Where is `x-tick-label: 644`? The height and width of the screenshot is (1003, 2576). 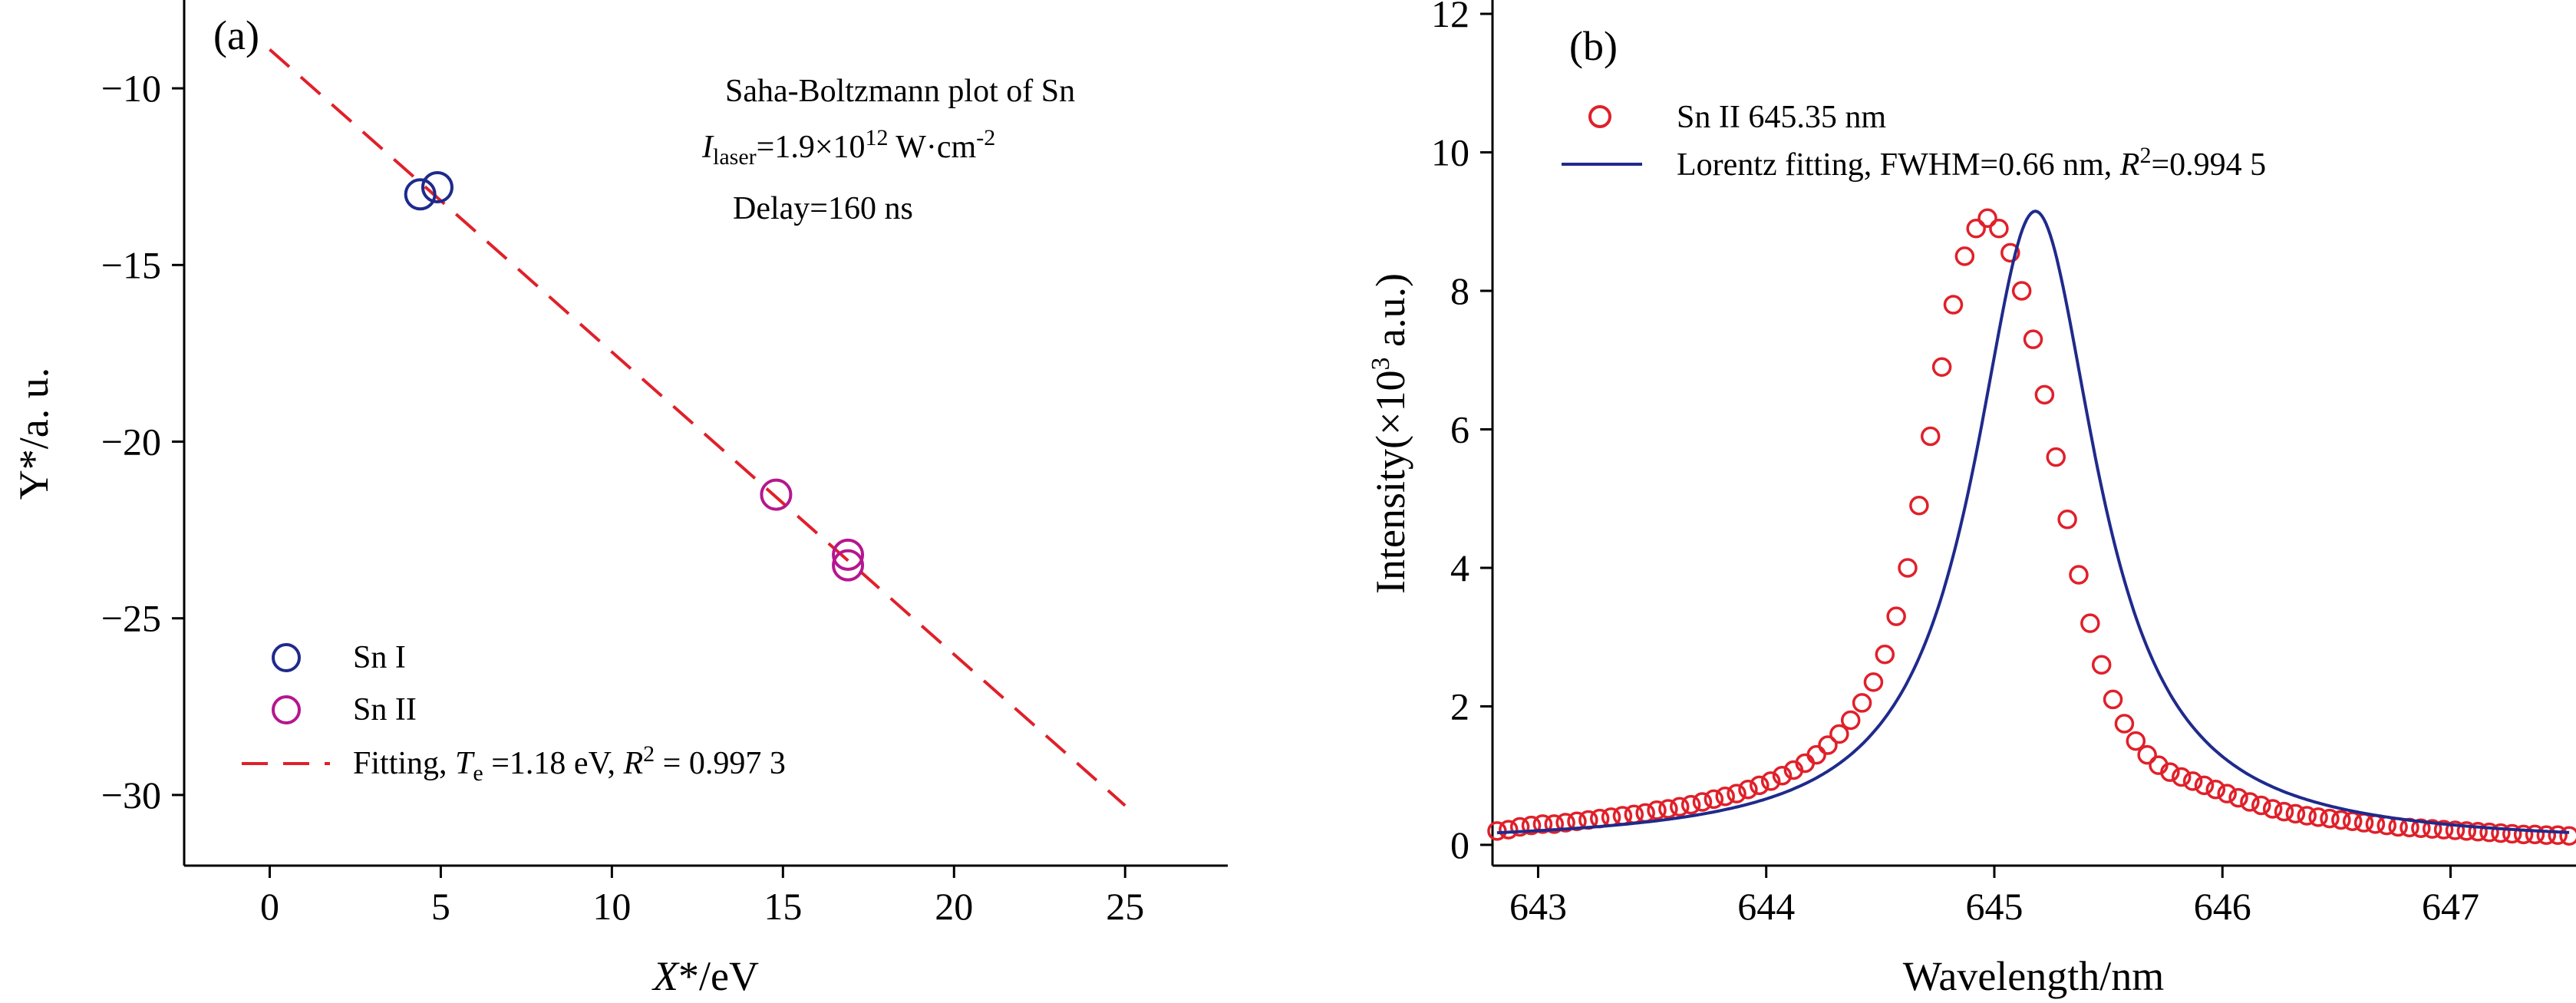 x-tick-label: 644 is located at coordinates (1766, 907).